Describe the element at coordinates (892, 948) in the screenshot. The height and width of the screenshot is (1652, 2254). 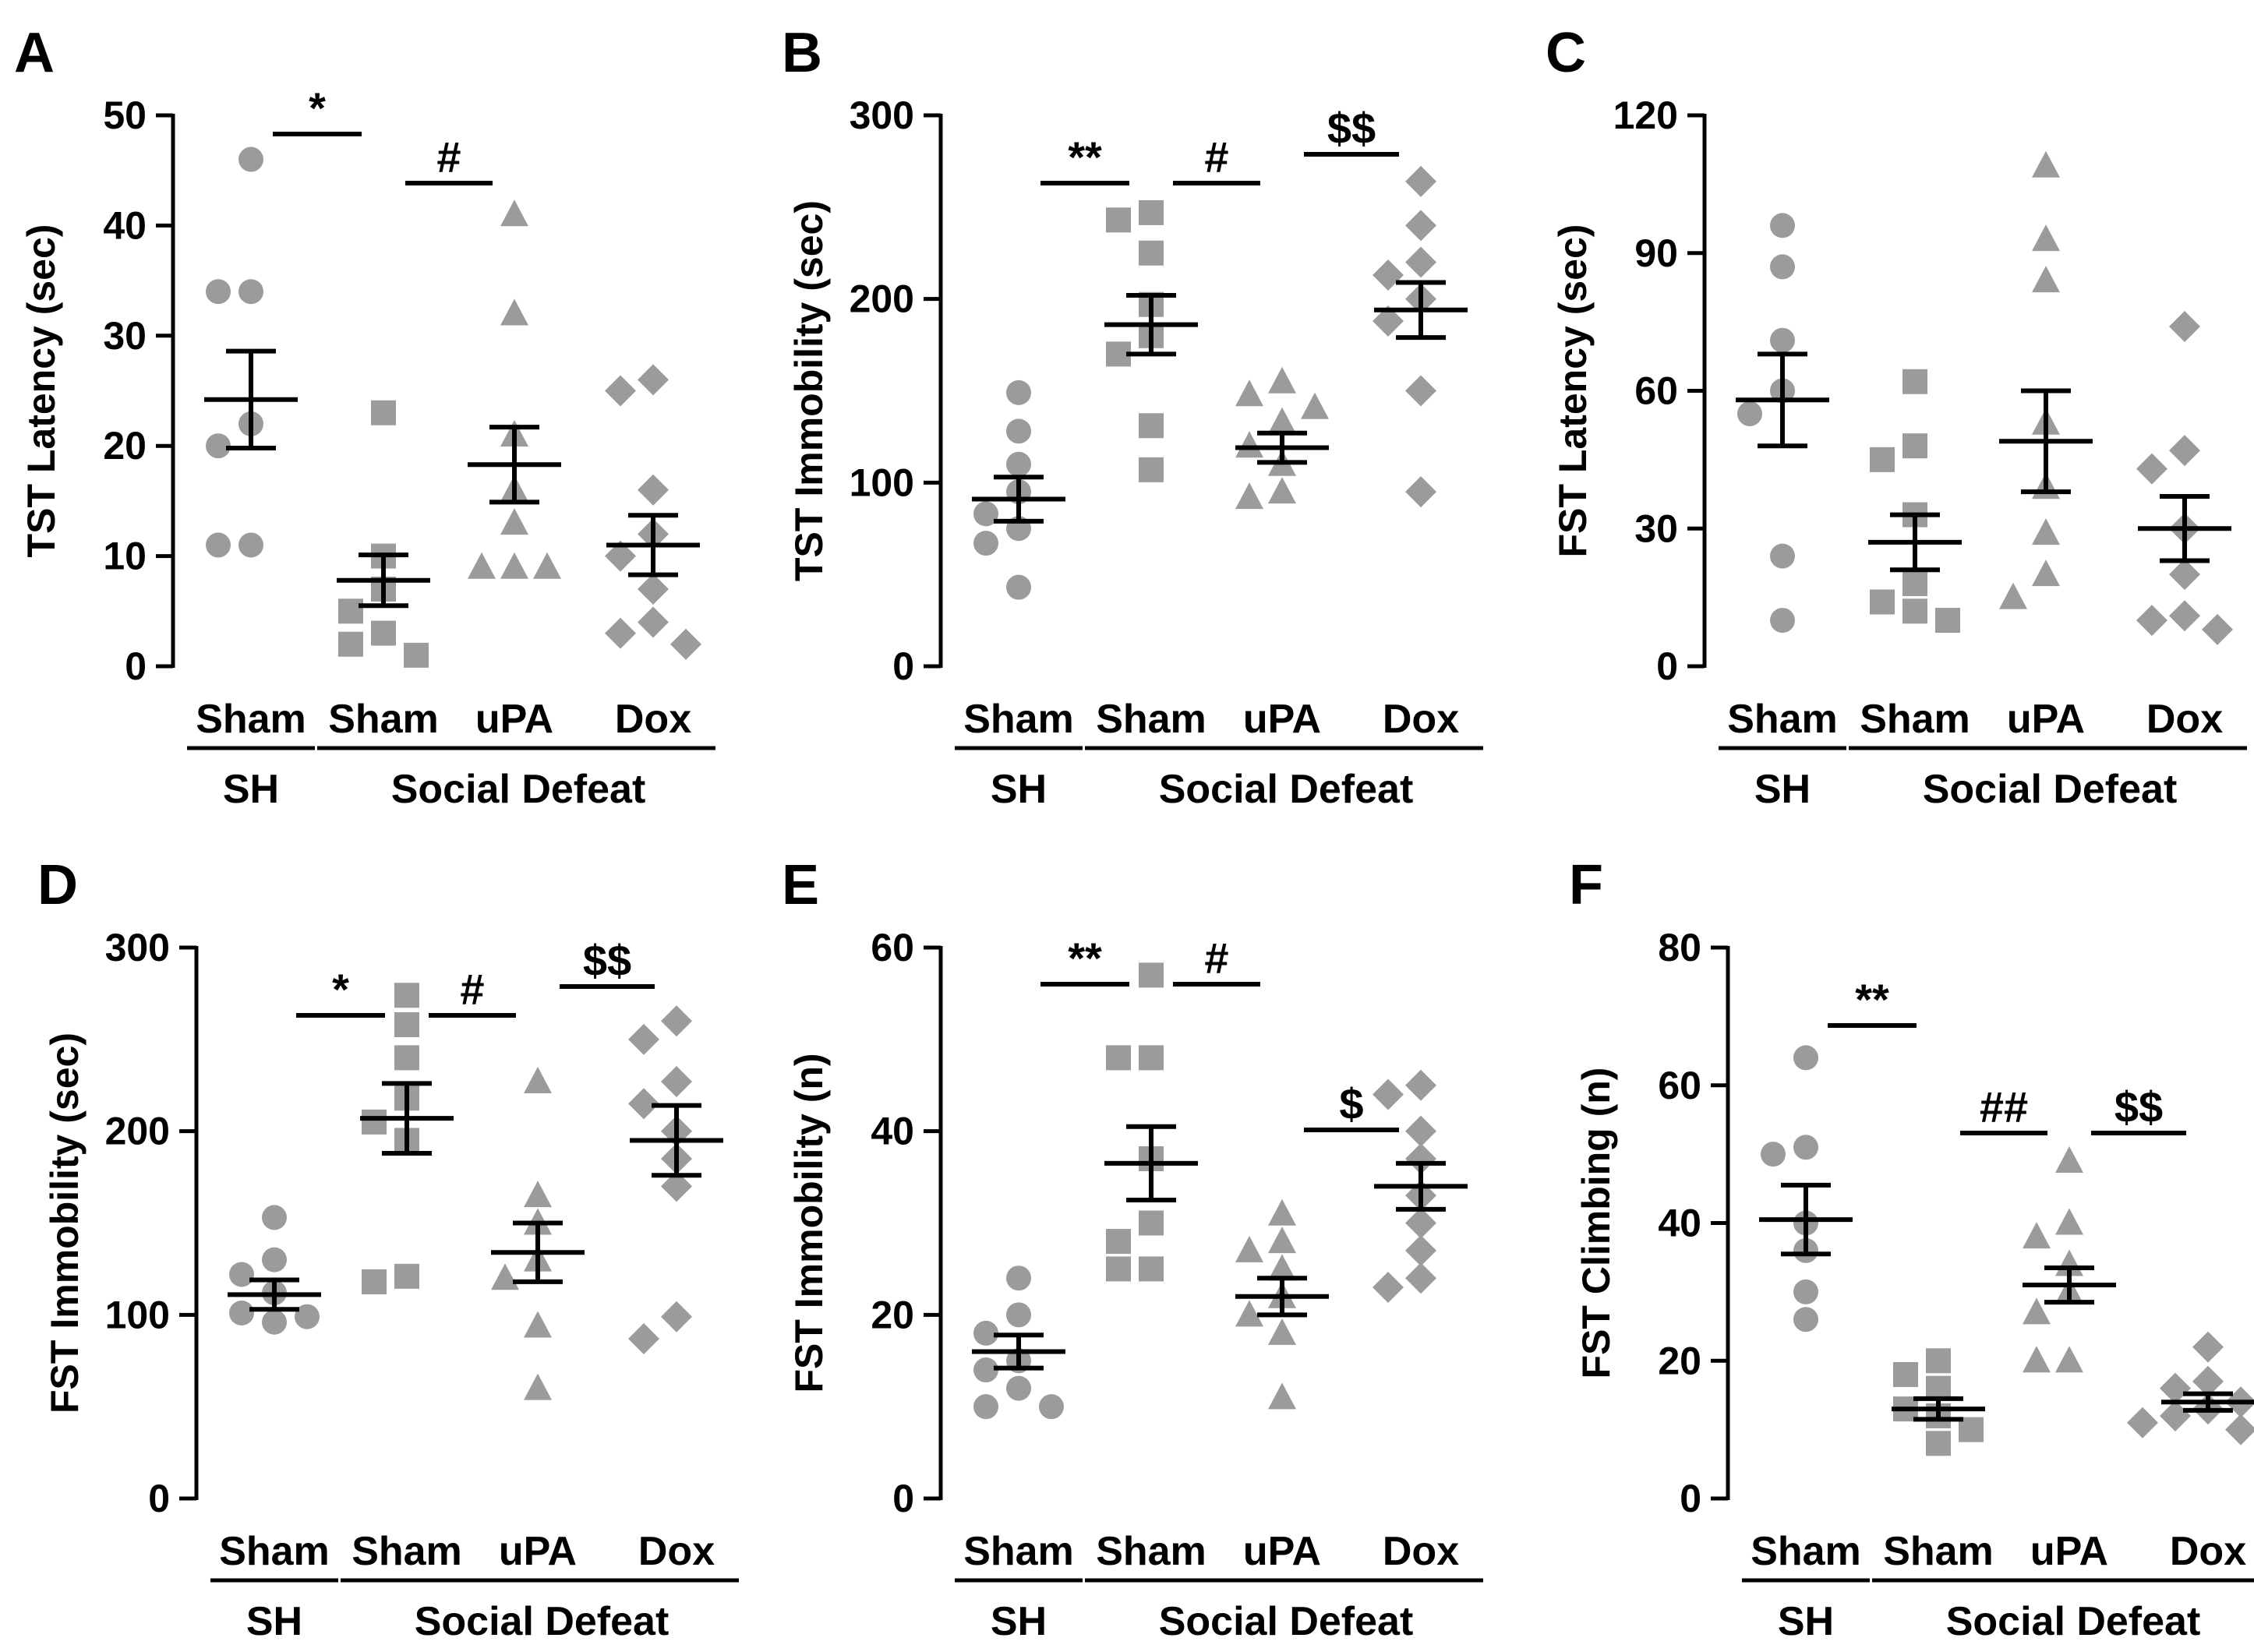
I see `y-tick-label: 60` at that location.